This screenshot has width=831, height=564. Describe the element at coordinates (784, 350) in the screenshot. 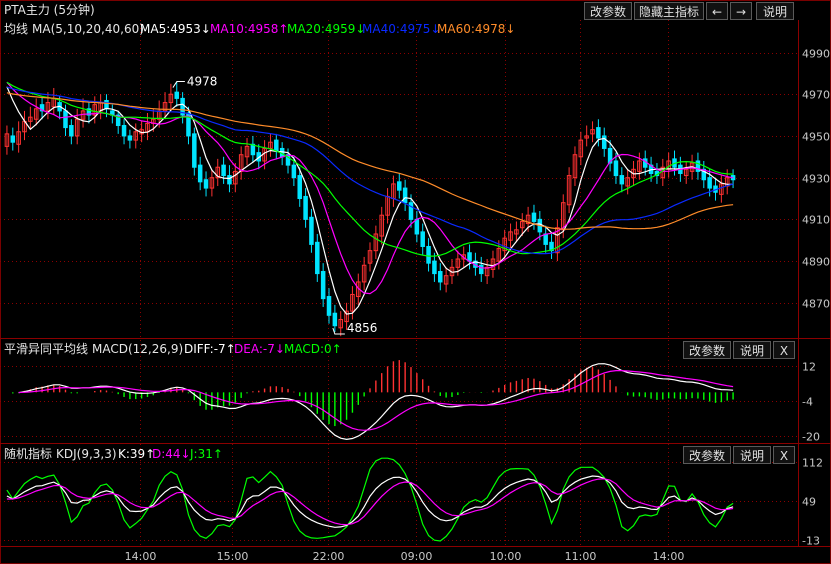

I see `macd-close-button: X` at that location.